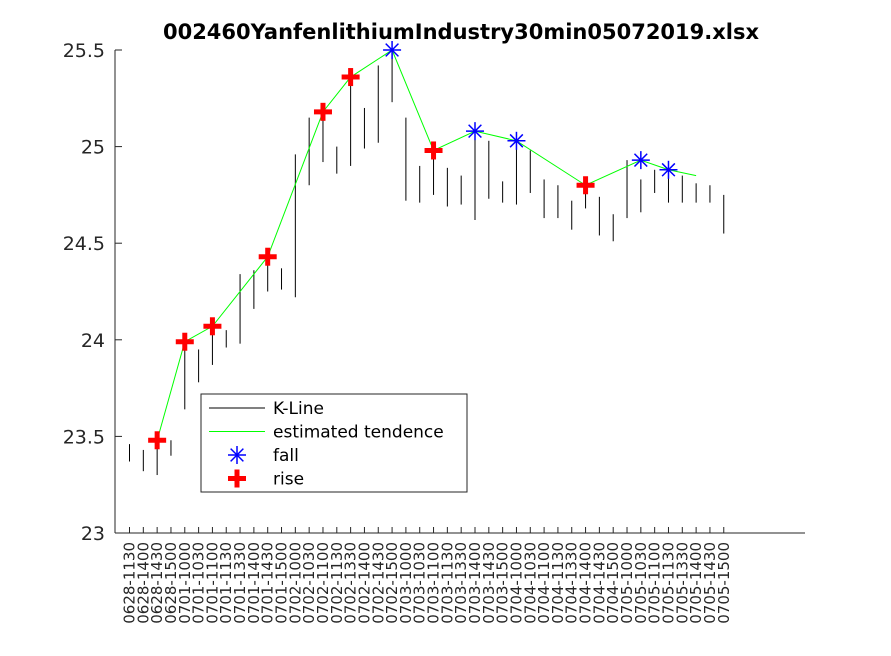  I want to click on legend: K-Line estimated tendence fall rise, so click(334, 443).